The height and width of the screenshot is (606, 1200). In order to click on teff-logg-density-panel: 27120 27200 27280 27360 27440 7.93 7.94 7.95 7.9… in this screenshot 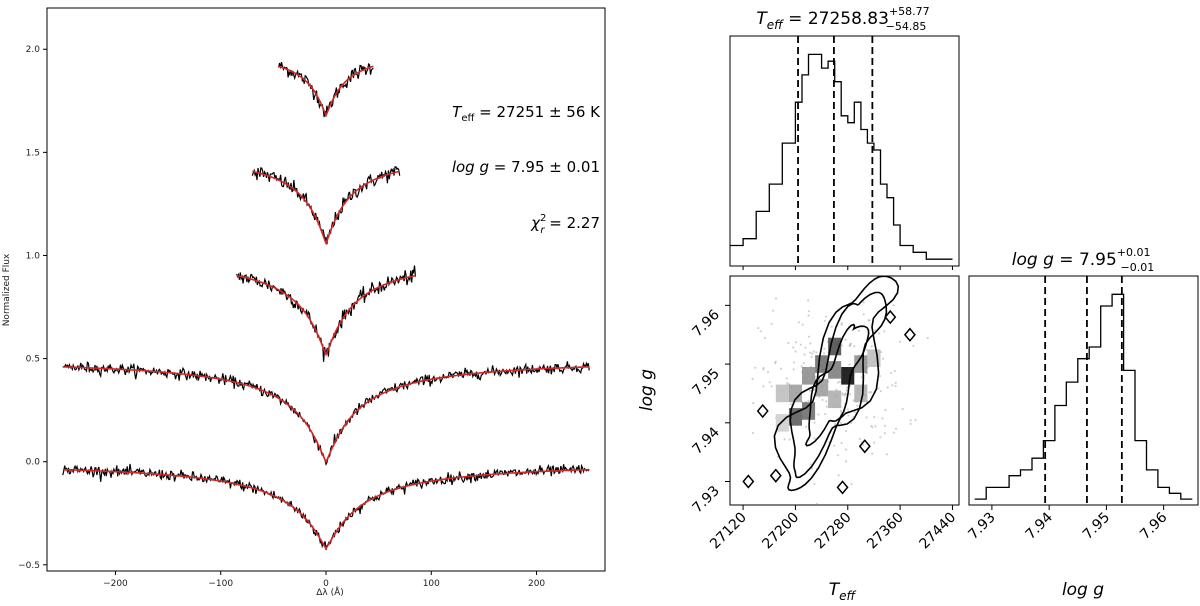, I will do `click(798, 439)`.